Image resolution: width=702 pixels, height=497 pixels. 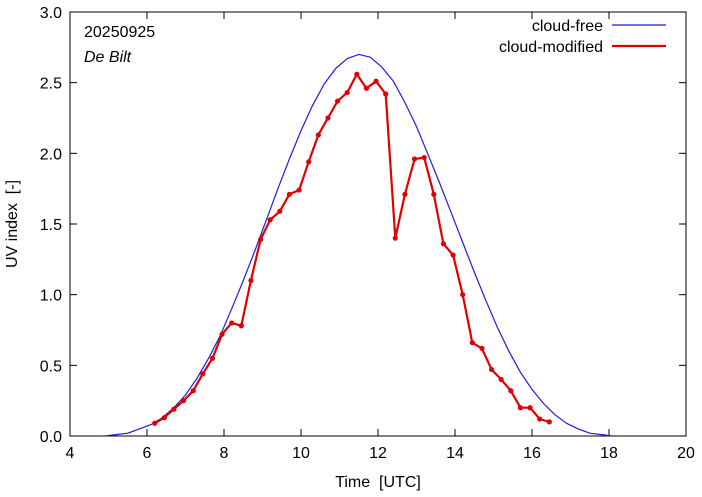 I want to click on date-label: 20250925, so click(x=119, y=32).